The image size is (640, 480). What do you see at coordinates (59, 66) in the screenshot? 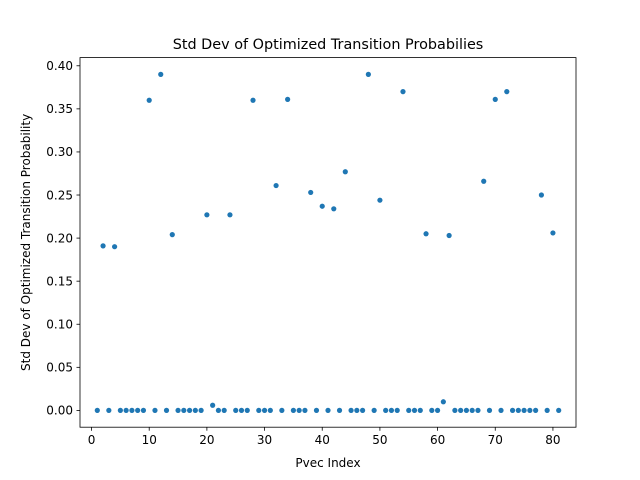
I see `y-tick-label: 0.40` at bounding box center [59, 66].